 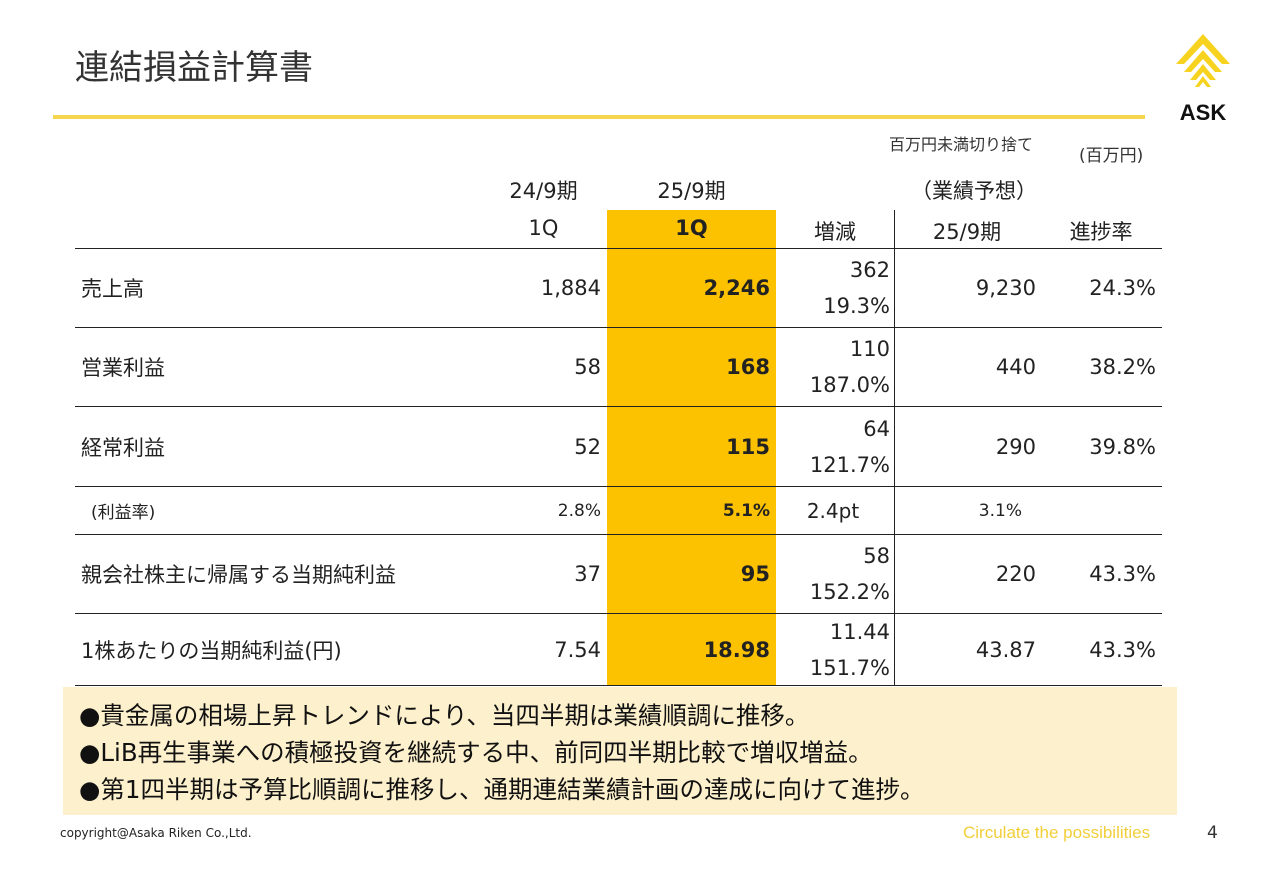 What do you see at coordinates (746, 510) in the screenshot?
I see `cur-value: 5.1%` at bounding box center [746, 510].